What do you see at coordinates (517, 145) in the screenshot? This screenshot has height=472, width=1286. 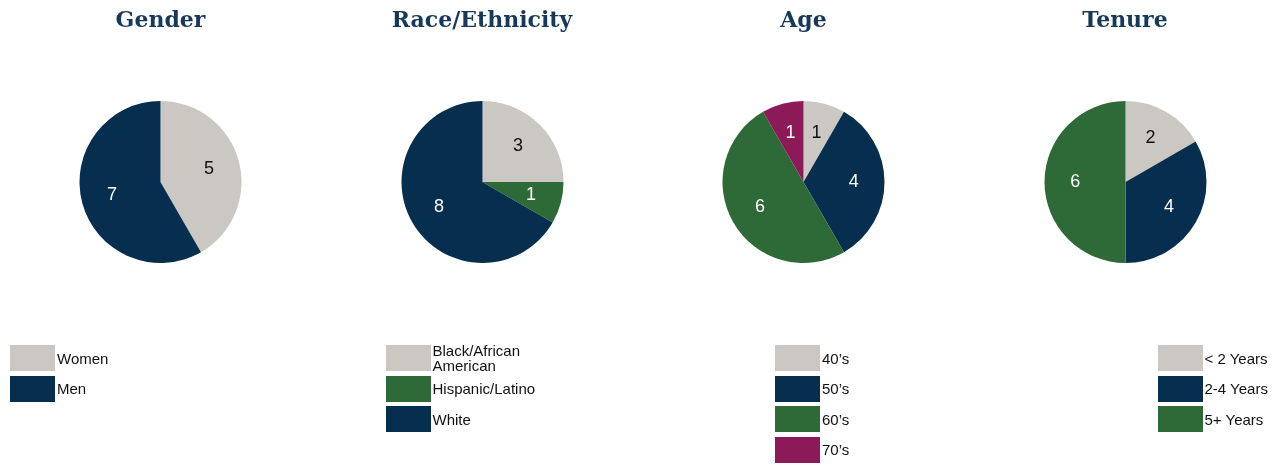 I see `data-label: 3` at bounding box center [517, 145].